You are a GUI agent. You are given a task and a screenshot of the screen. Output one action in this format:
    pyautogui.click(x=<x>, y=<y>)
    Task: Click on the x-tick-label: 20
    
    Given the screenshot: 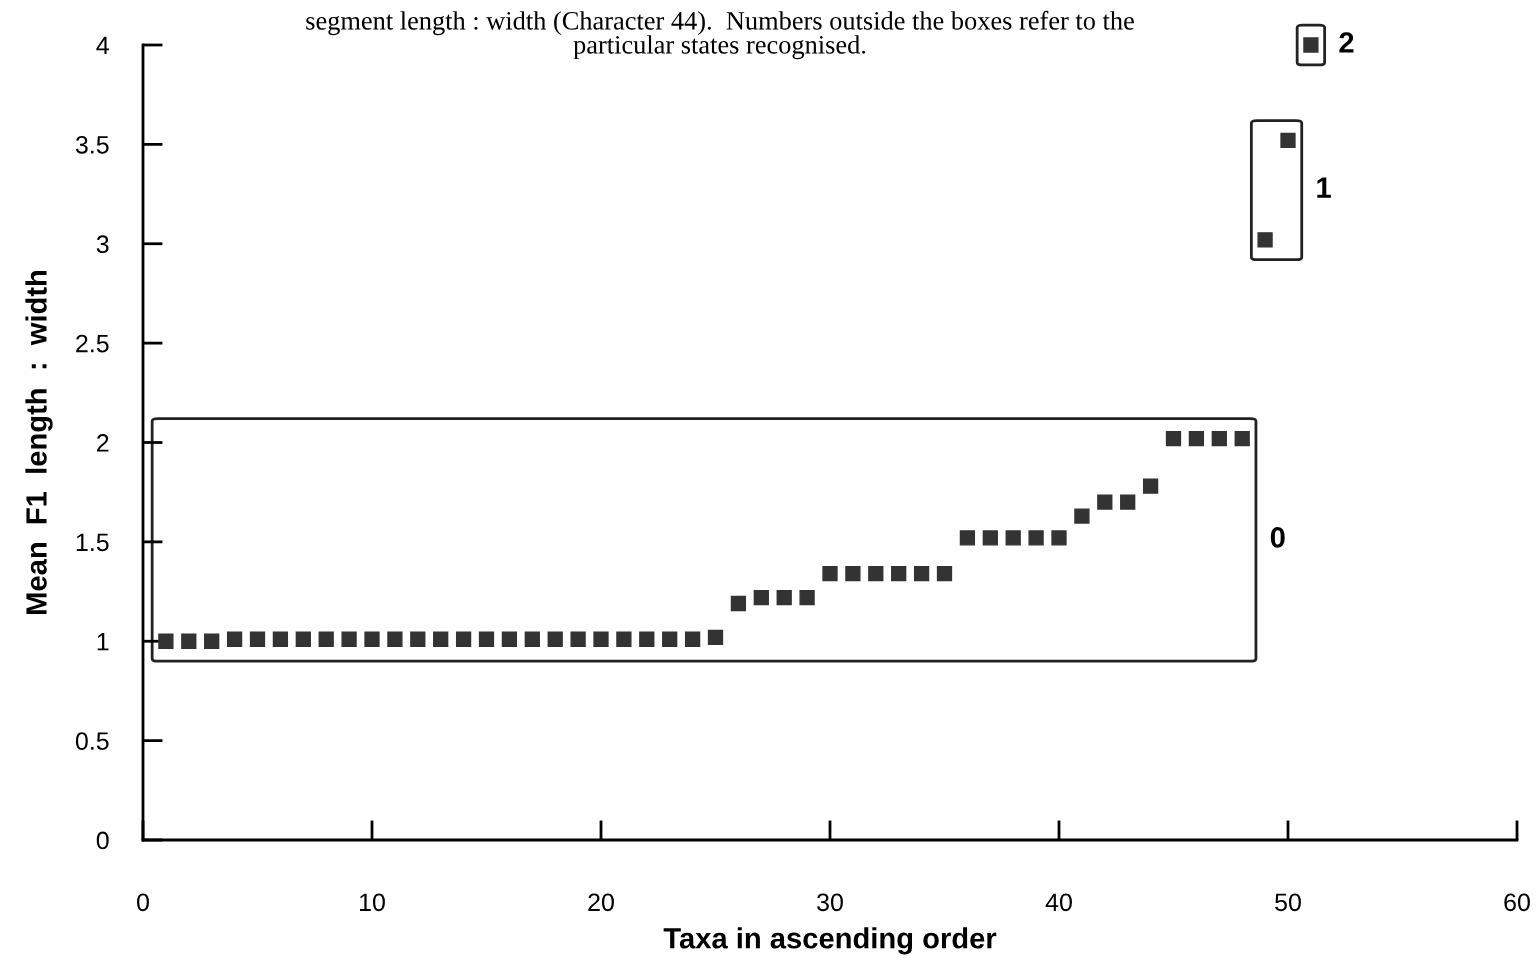 What is the action you would take?
    pyautogui.click(x=601, y=902)
    